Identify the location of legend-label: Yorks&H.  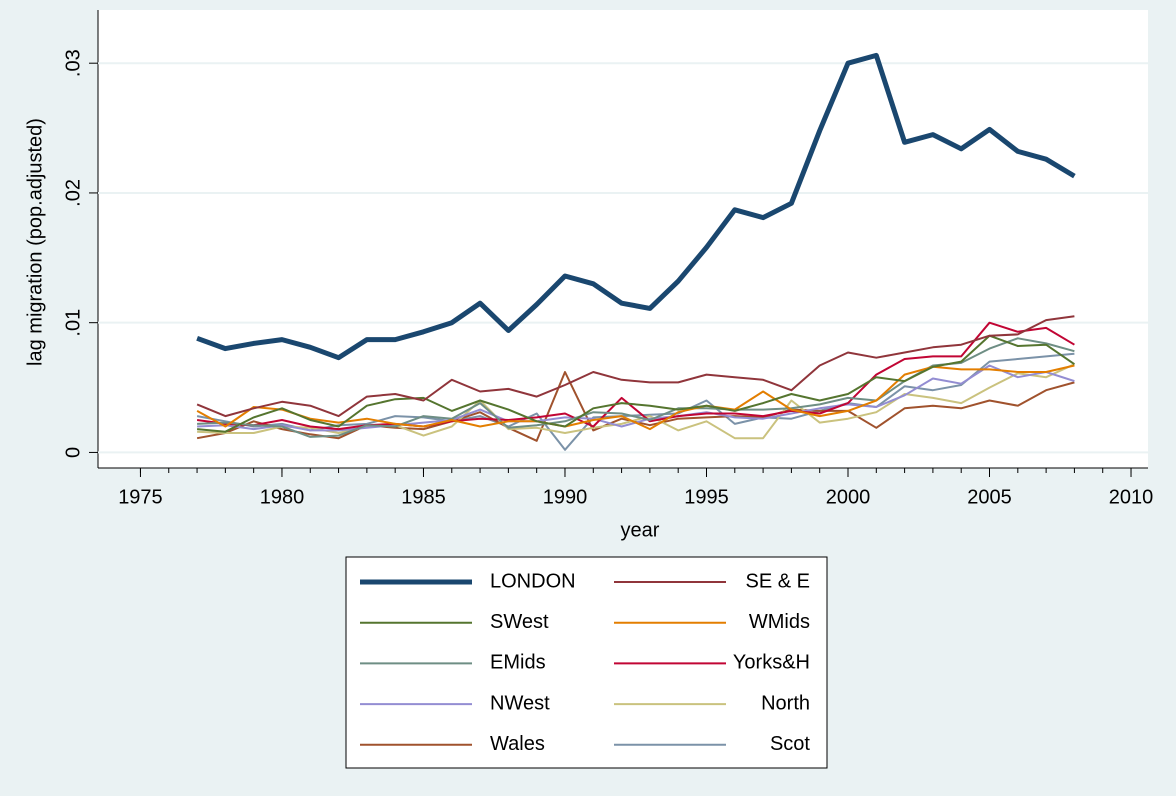
(771, 663).